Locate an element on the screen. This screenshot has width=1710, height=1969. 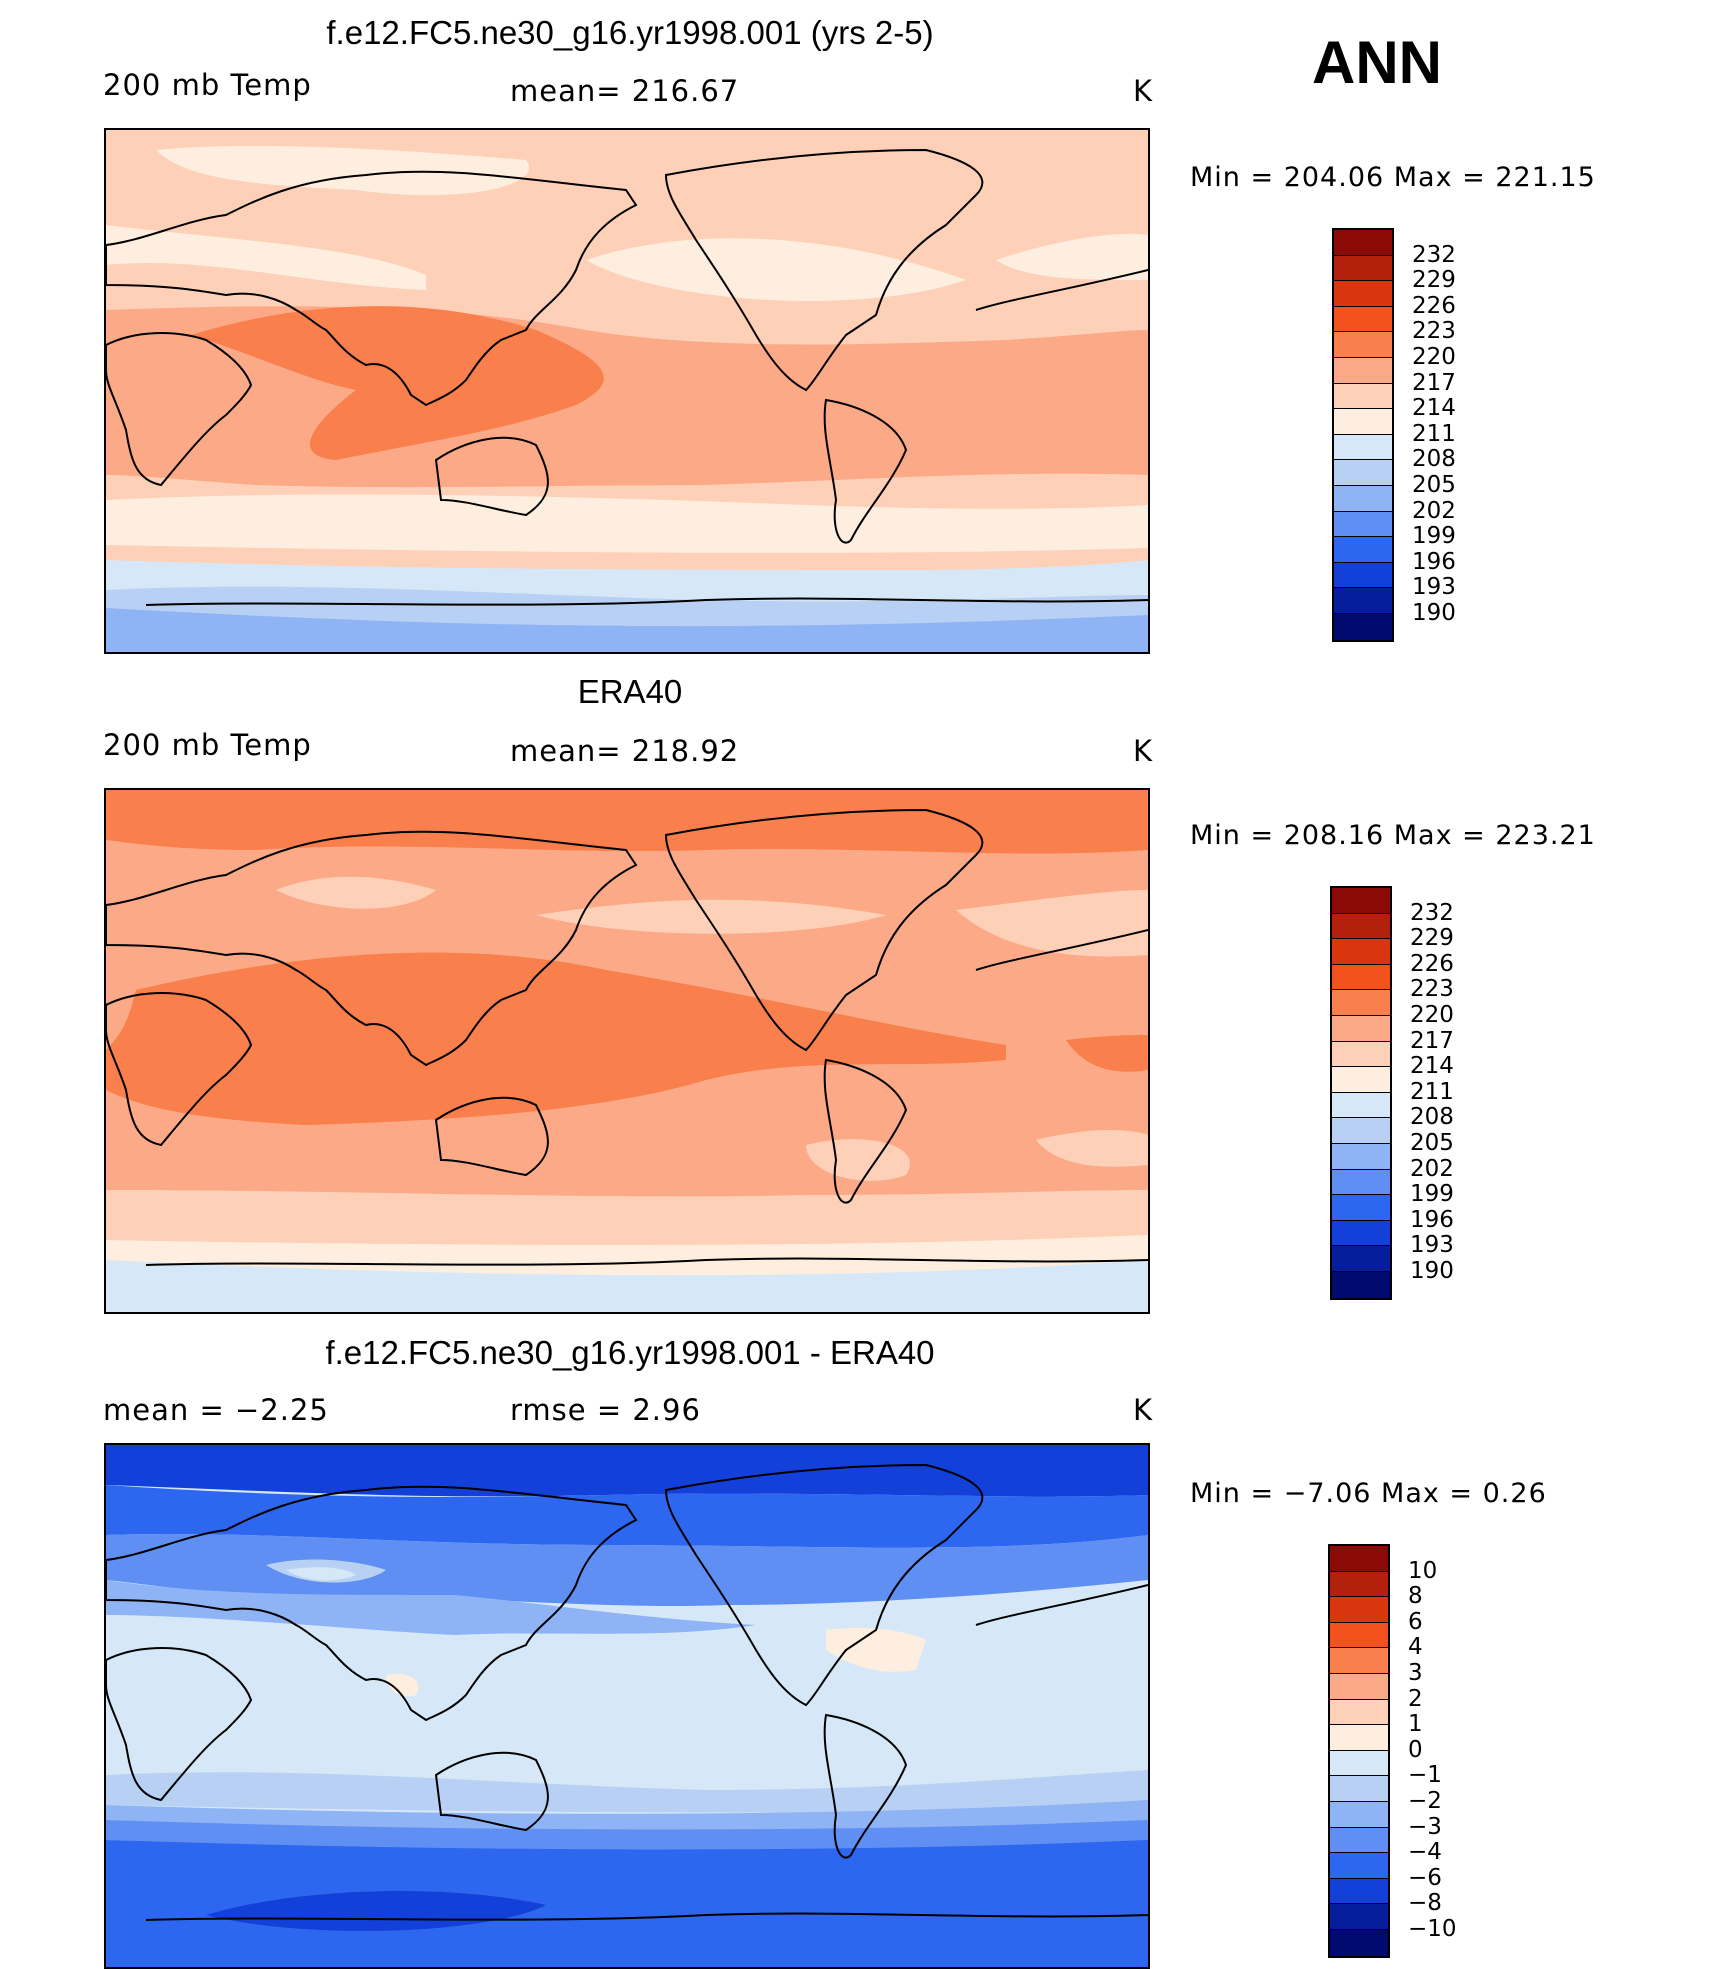
colorbar-tick-label: 217 is located at coordinates (1432, 1040).